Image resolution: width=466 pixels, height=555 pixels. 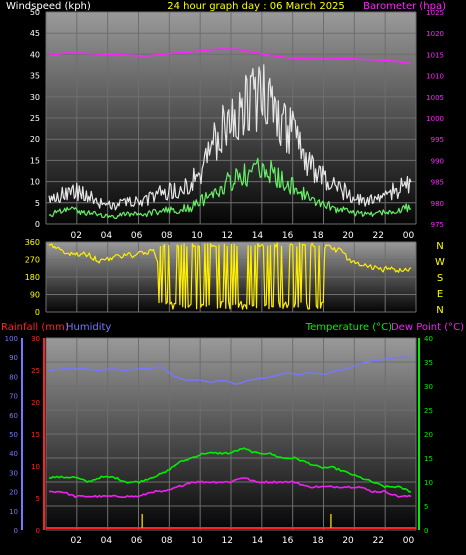 I want to click on time-tick-label: 20, so click(x=348, y=541).